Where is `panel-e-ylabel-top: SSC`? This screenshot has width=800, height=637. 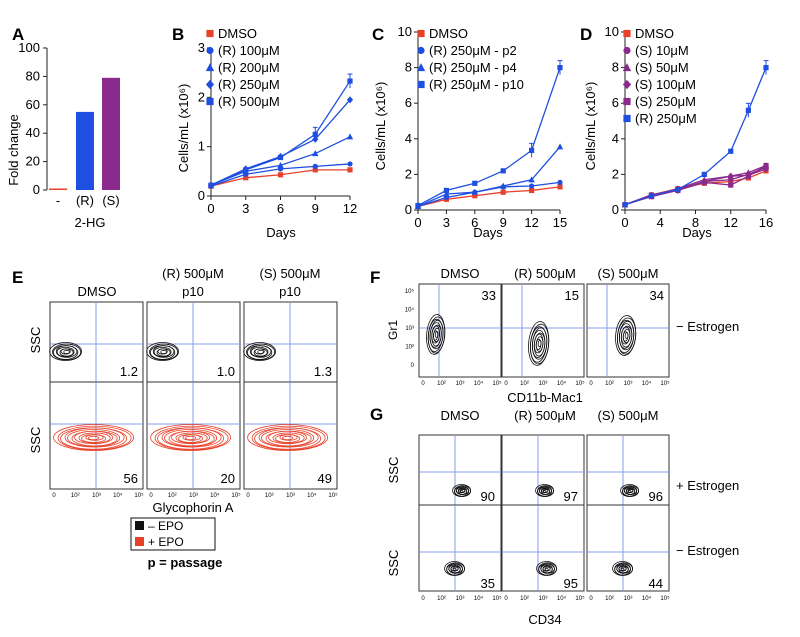
panel-e-ylabel-top: SSC is located at coordinates (35, 340).